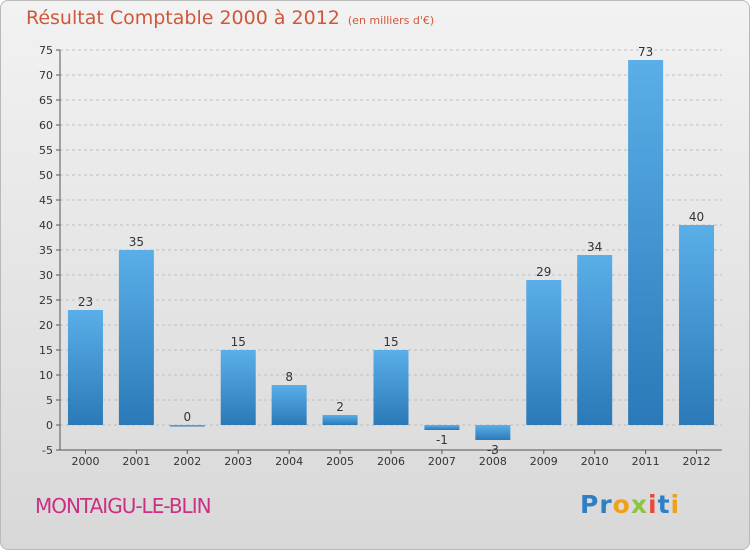 This screenshot has width=750, height=550. Describe the element at coordinates (544, 461) in the screenshot. I see `x-tick-label: 2009` at that location.